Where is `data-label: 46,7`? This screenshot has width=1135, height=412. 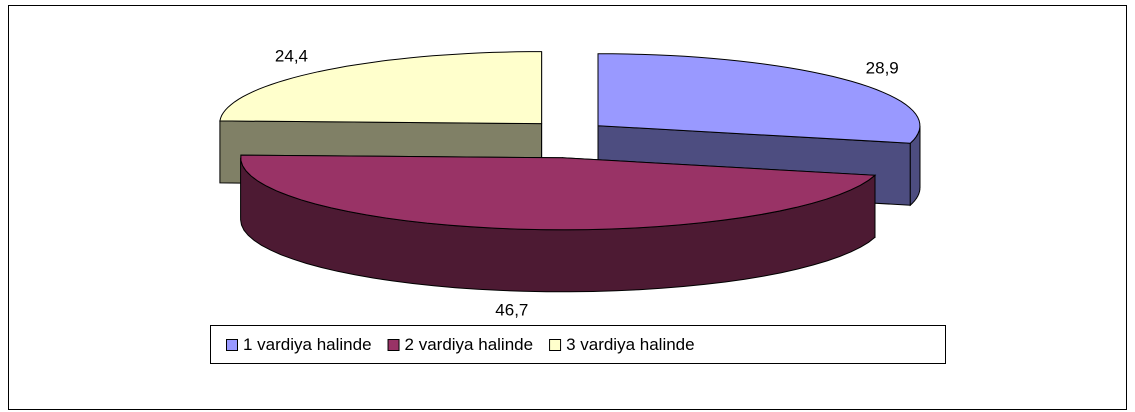 data-label: 46,7 is located at coordinates (511, 310).